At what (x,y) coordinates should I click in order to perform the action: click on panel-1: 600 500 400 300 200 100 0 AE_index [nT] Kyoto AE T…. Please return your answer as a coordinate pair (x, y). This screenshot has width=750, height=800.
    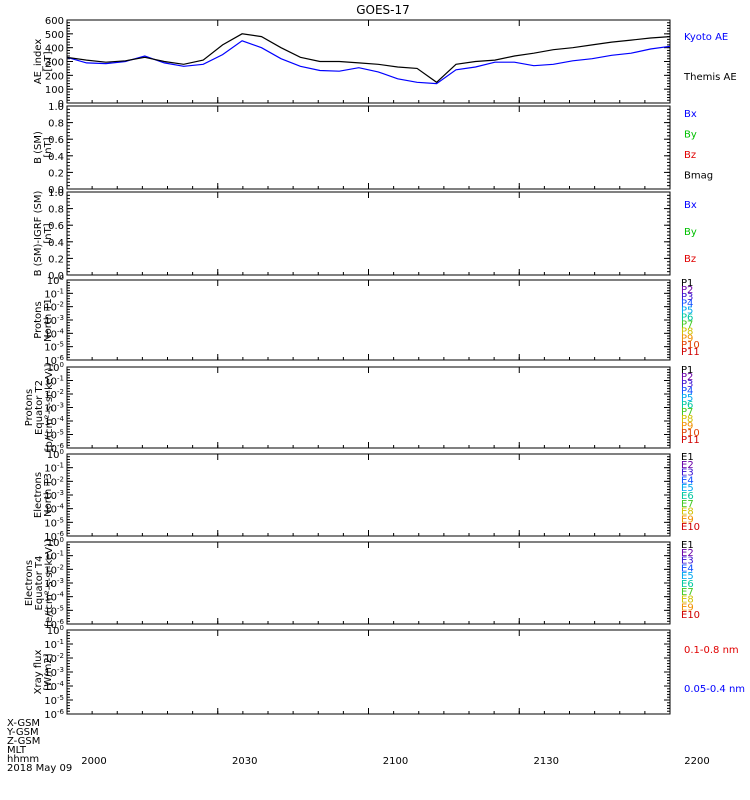
    Looking at the image, I should click on (385, 63).